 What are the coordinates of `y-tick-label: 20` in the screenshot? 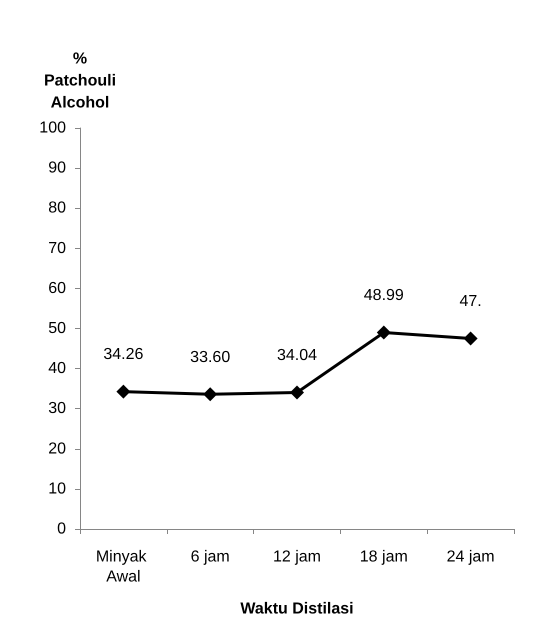 It's located at (57, 449).